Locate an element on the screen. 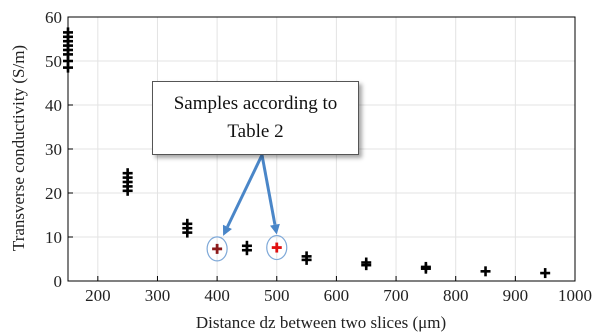  highlighted-samples is located at coordinates (247, 248).